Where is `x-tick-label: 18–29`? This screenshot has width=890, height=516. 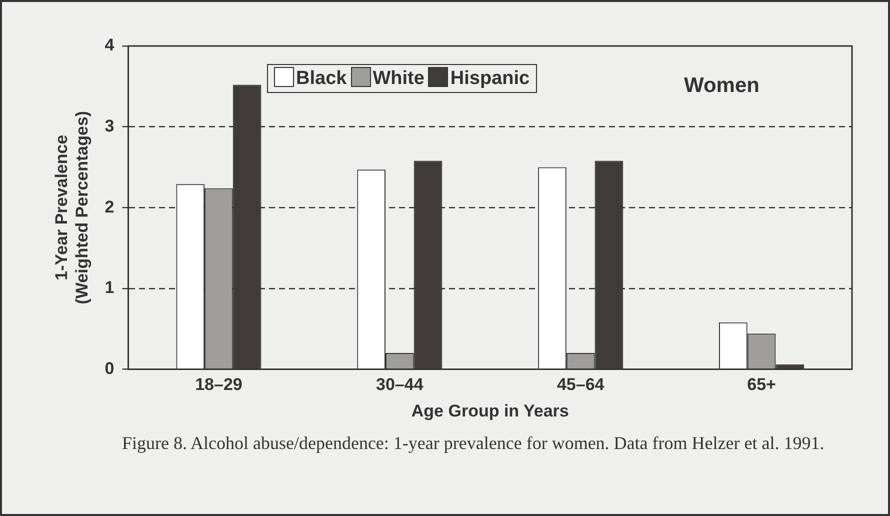 x-tick-label: 18–29 is located at coordinates (218, 384).